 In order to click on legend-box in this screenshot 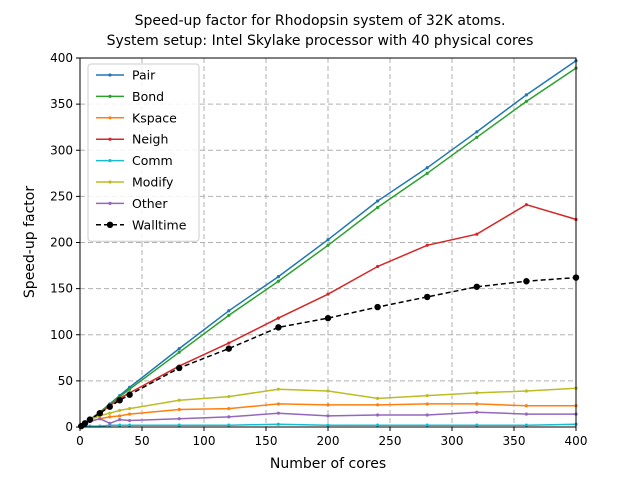, I will do `click(143, 152)`.